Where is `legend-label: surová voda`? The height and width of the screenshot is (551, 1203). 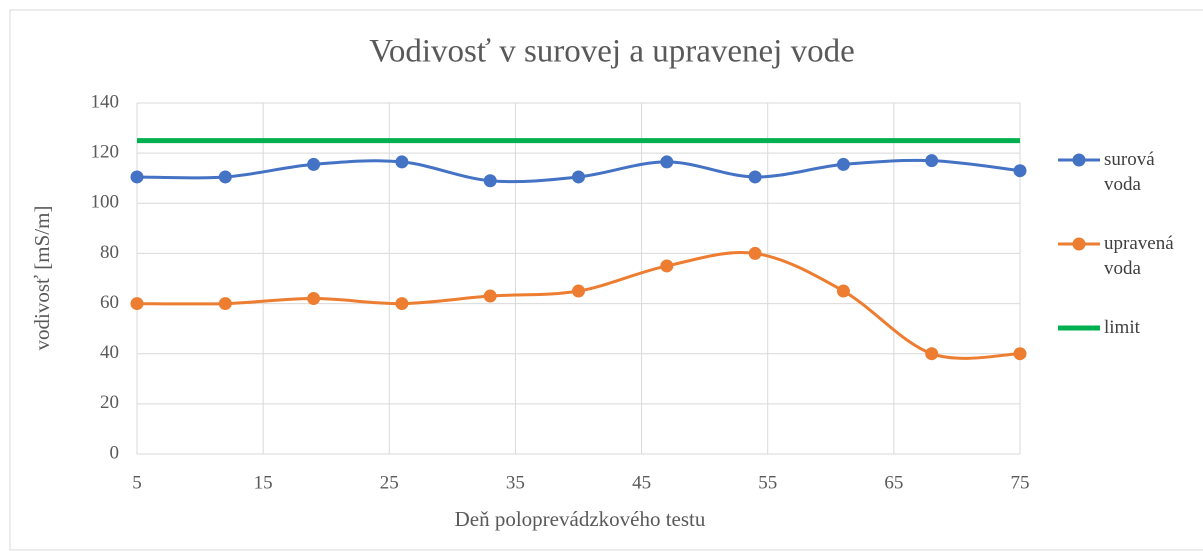 legend-label: surová voda is located at coordinates (1129, 172).